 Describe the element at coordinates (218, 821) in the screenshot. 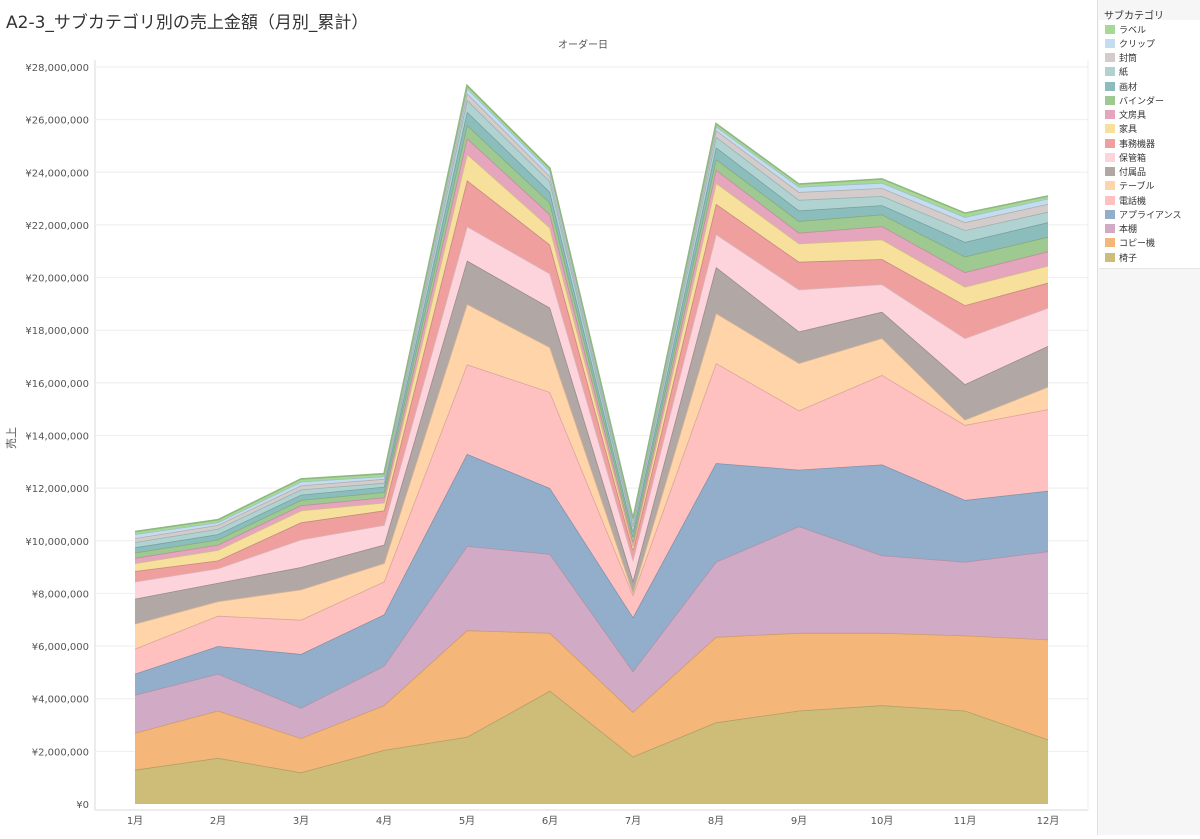

I see `x-tick-label: 2月` at that location.